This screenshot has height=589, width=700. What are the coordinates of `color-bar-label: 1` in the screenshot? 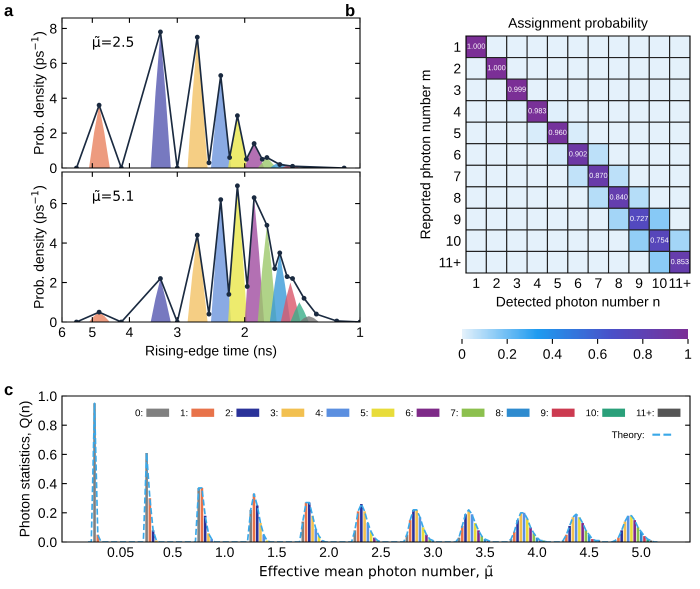 It's located at (688, 354).